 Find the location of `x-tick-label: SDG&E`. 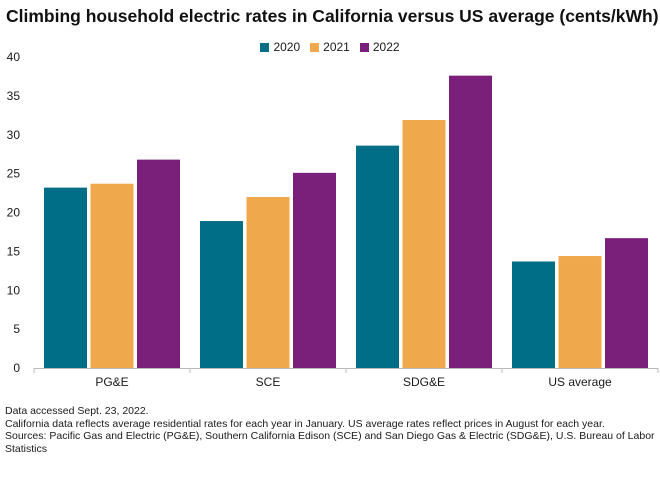

x-tick-label: SDG&E is located at coordinates (424, 382).